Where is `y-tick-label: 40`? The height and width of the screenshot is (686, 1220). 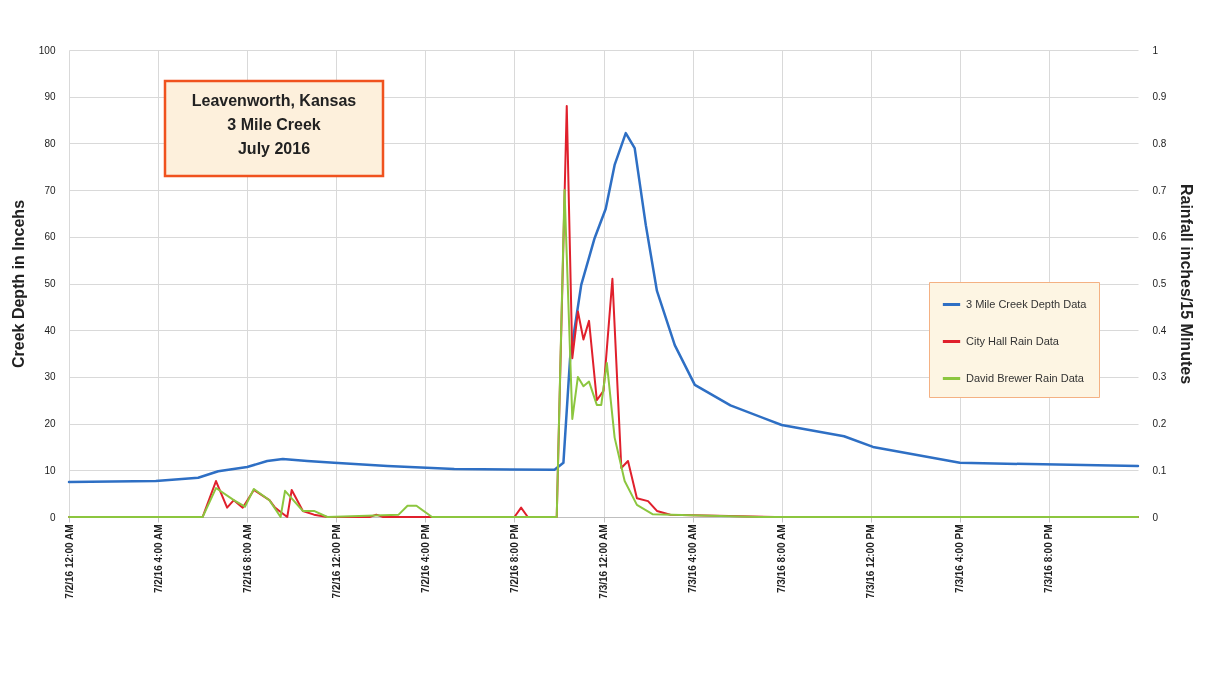
y-tick-label: 40 is located at coordinates (50, 330).